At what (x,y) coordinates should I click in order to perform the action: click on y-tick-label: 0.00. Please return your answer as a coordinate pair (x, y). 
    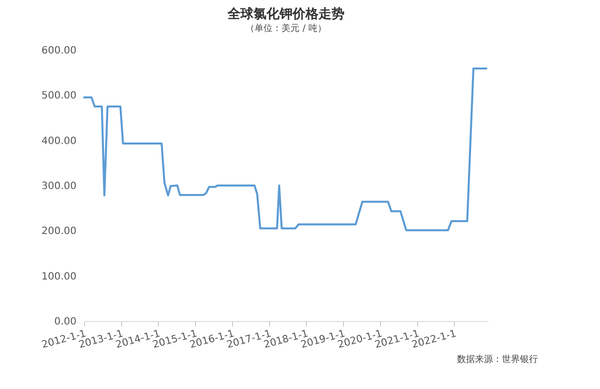
    Looking at the image, I should click on (65, 322).